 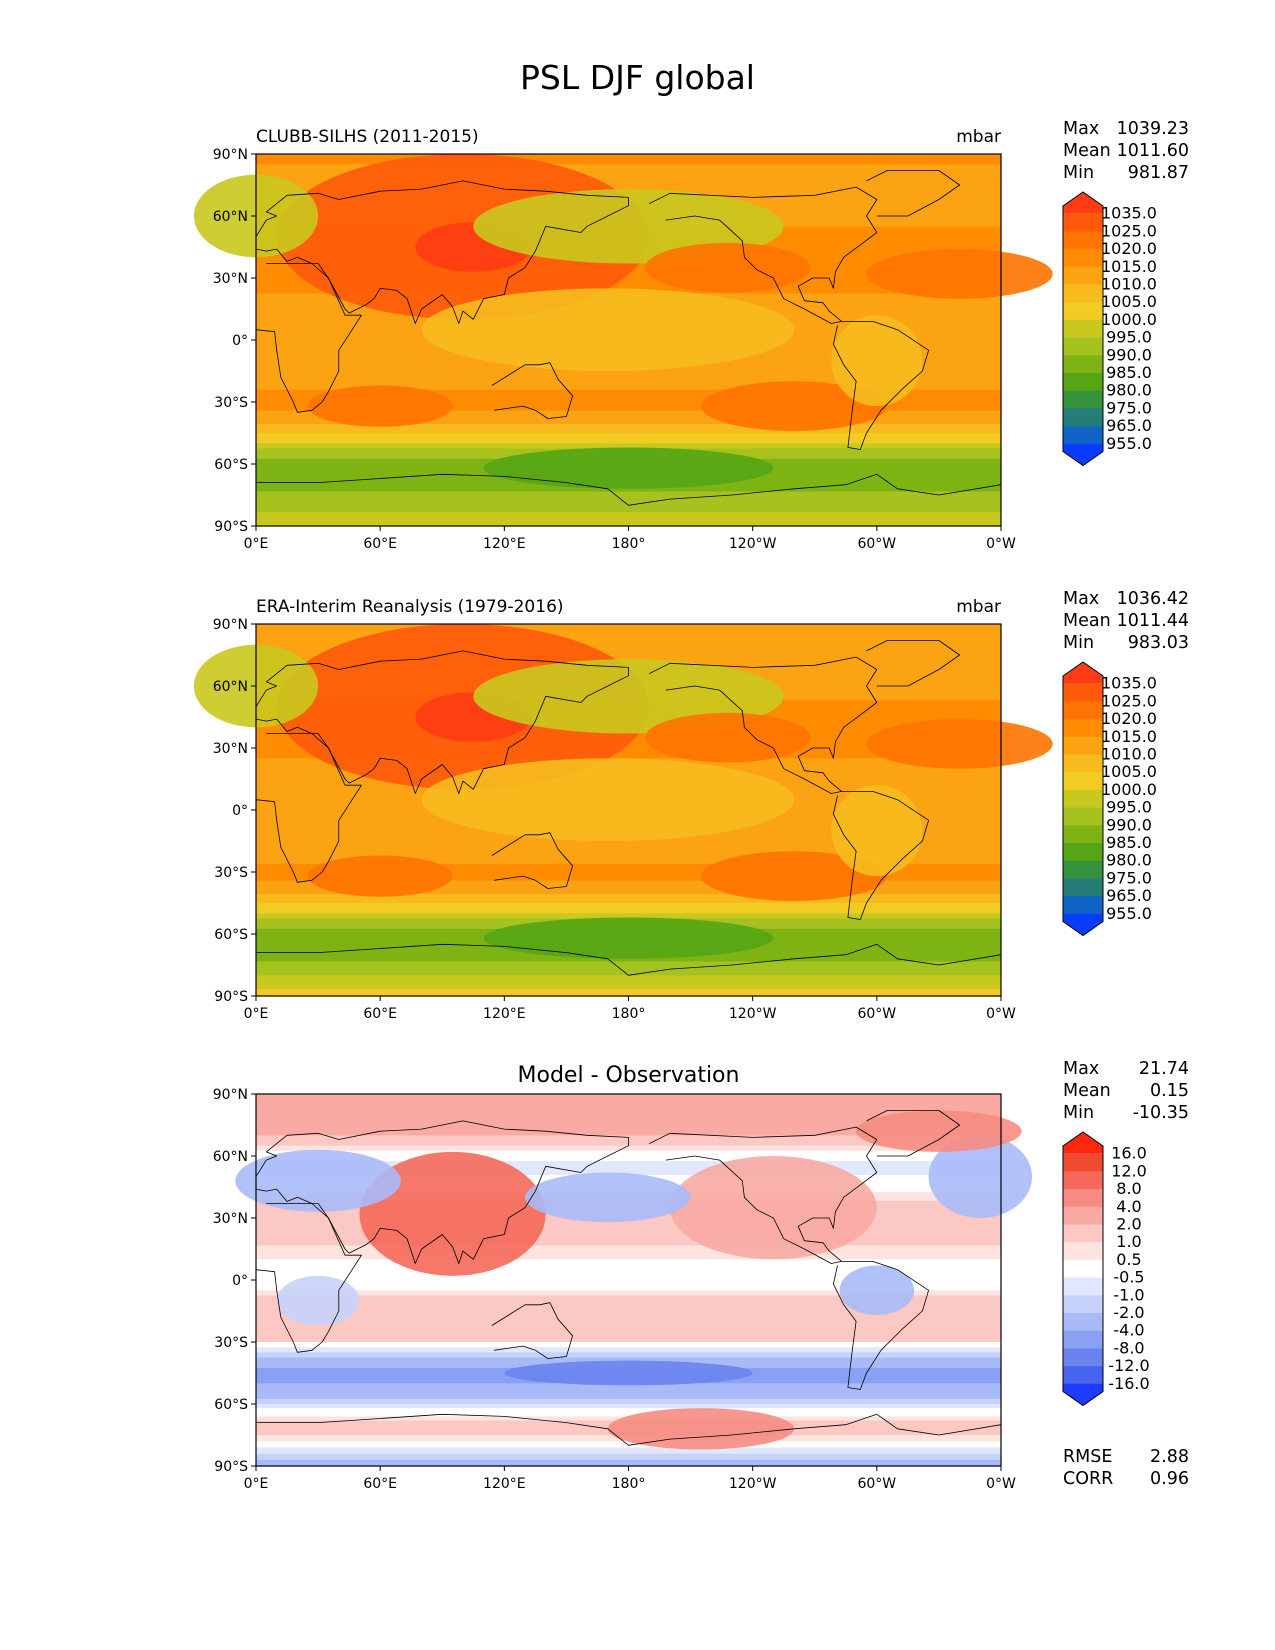 What do you see at coordinates (1078, 1113) in the screenshot?
I see `stat-label: Min` at bounding box center [1078, 1113].